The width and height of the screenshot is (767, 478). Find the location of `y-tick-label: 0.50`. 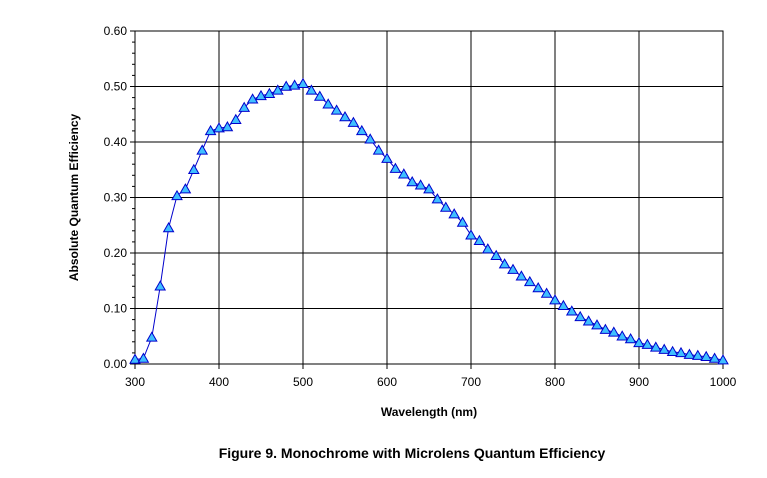

y-tick-label: 0.50 is located at coordinates (116, 87).